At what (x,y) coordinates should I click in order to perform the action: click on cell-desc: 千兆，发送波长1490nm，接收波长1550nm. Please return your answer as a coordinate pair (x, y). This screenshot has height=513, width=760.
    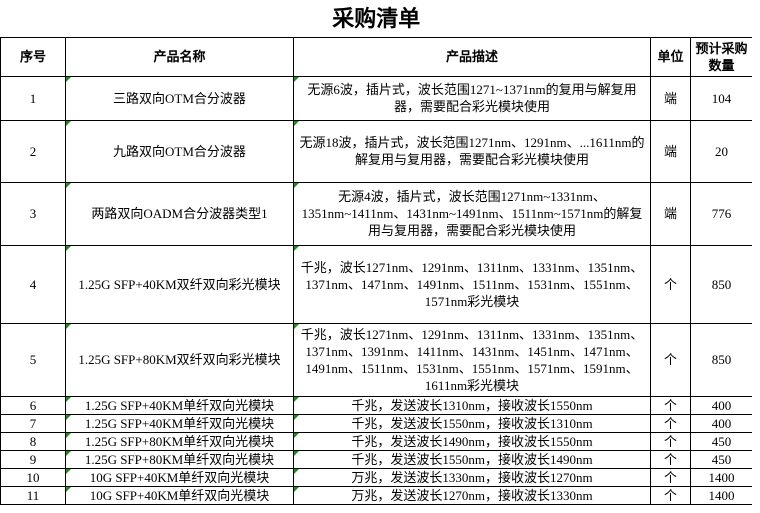
    Looking at the image, I should click on (472, 441).